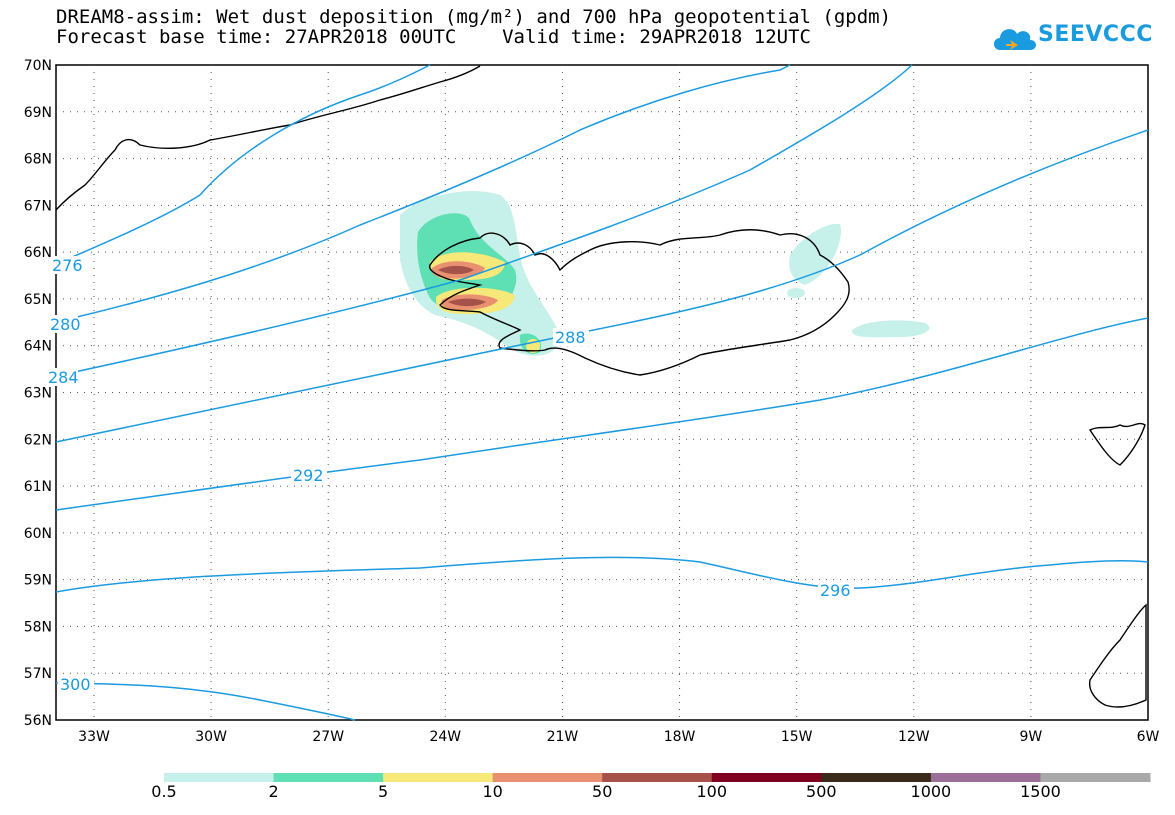 The width and height of the screenshot is (1175, 815). What do you see at coordinates (38, 347) in the screenshot?
I see `lat-label: 64N` at bounding box center [38, 347].